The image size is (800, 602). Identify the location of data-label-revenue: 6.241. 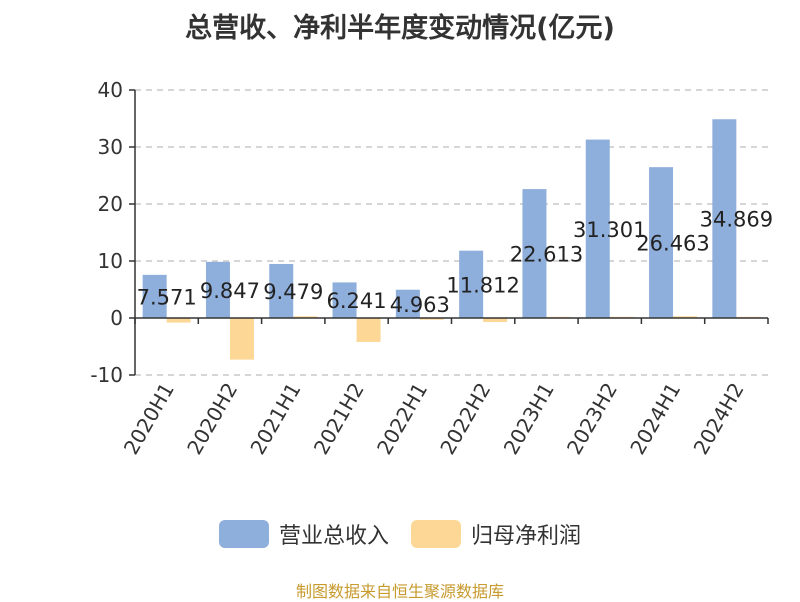
(356, 301).